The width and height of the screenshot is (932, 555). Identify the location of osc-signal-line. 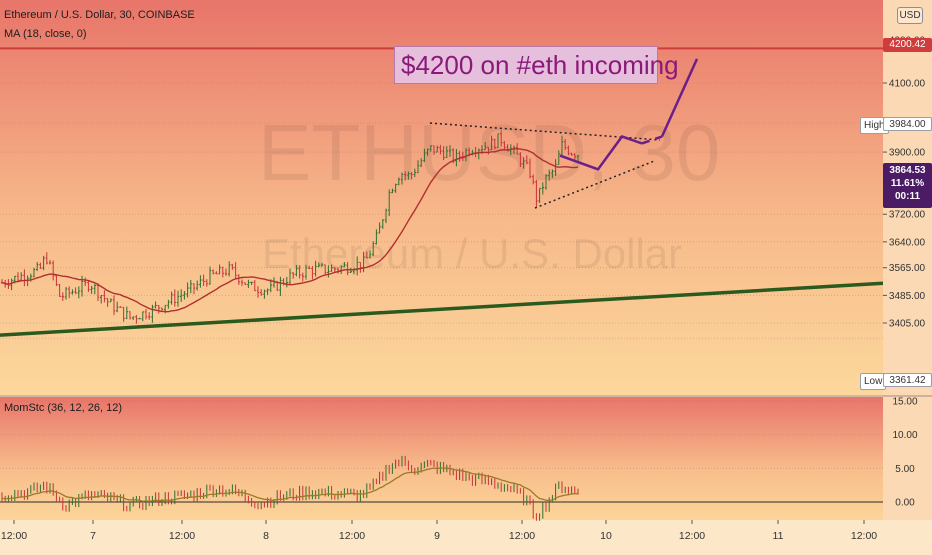
(290, 484).